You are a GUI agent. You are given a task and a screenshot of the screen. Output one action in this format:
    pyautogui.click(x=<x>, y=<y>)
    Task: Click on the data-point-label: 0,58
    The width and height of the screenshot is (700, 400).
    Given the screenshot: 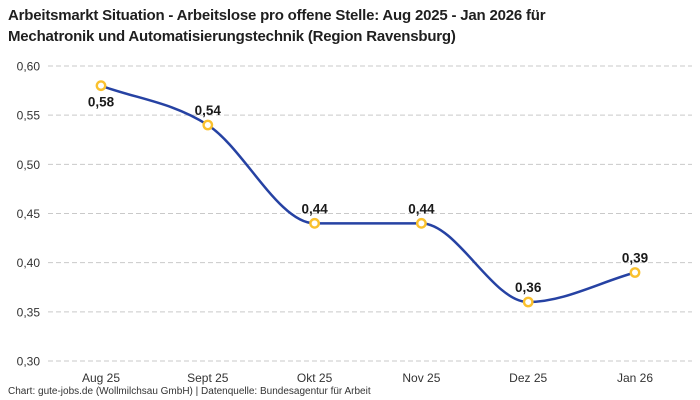 What is the action you would take?
    pyautogui.click(x=101, y=102)
    